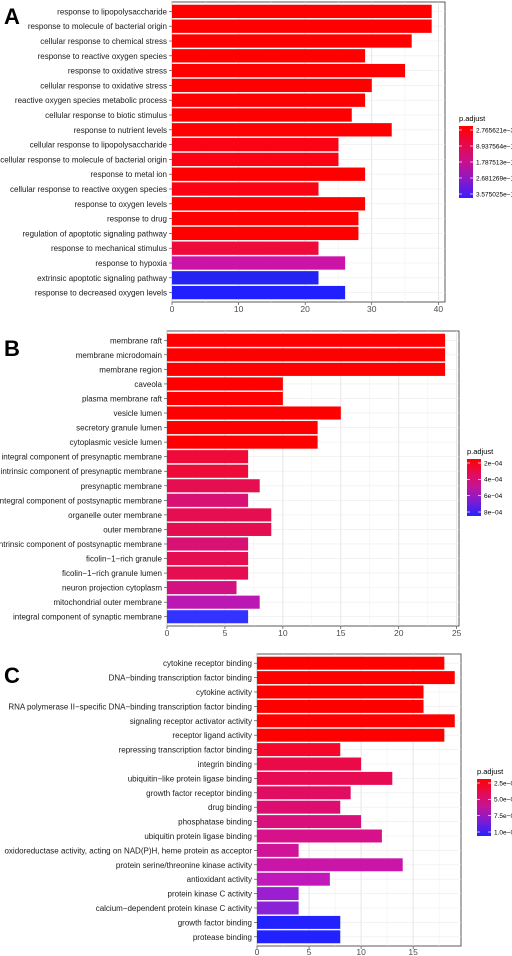 This screenshot has height=956, width=512. Describe the element at coordinates (191, 721) in the screenshot. I see `category-label: signaling receptor activator activity` at that location.